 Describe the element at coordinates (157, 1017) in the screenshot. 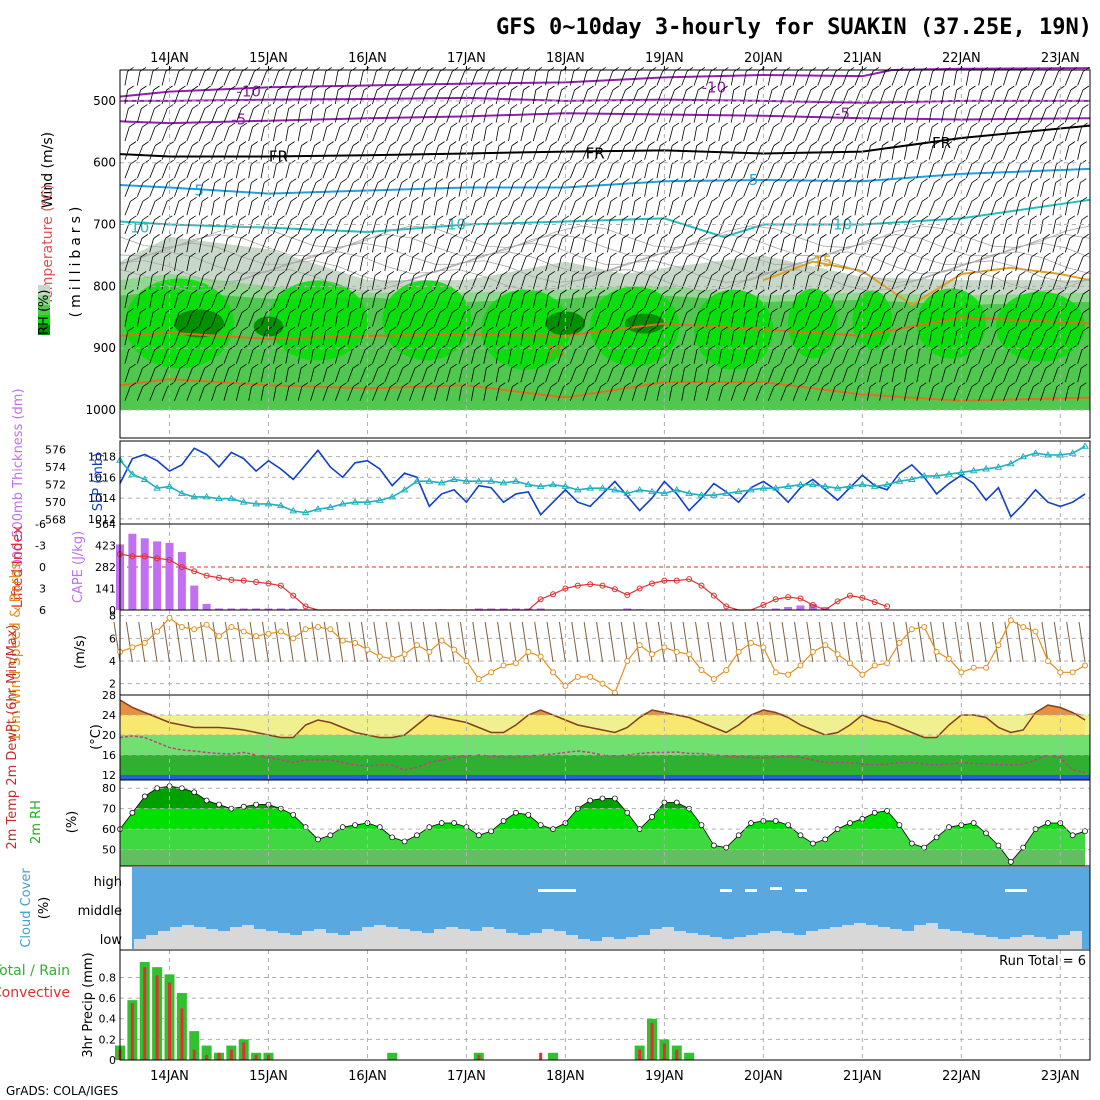

I see `precip-convective-bar` at that location.